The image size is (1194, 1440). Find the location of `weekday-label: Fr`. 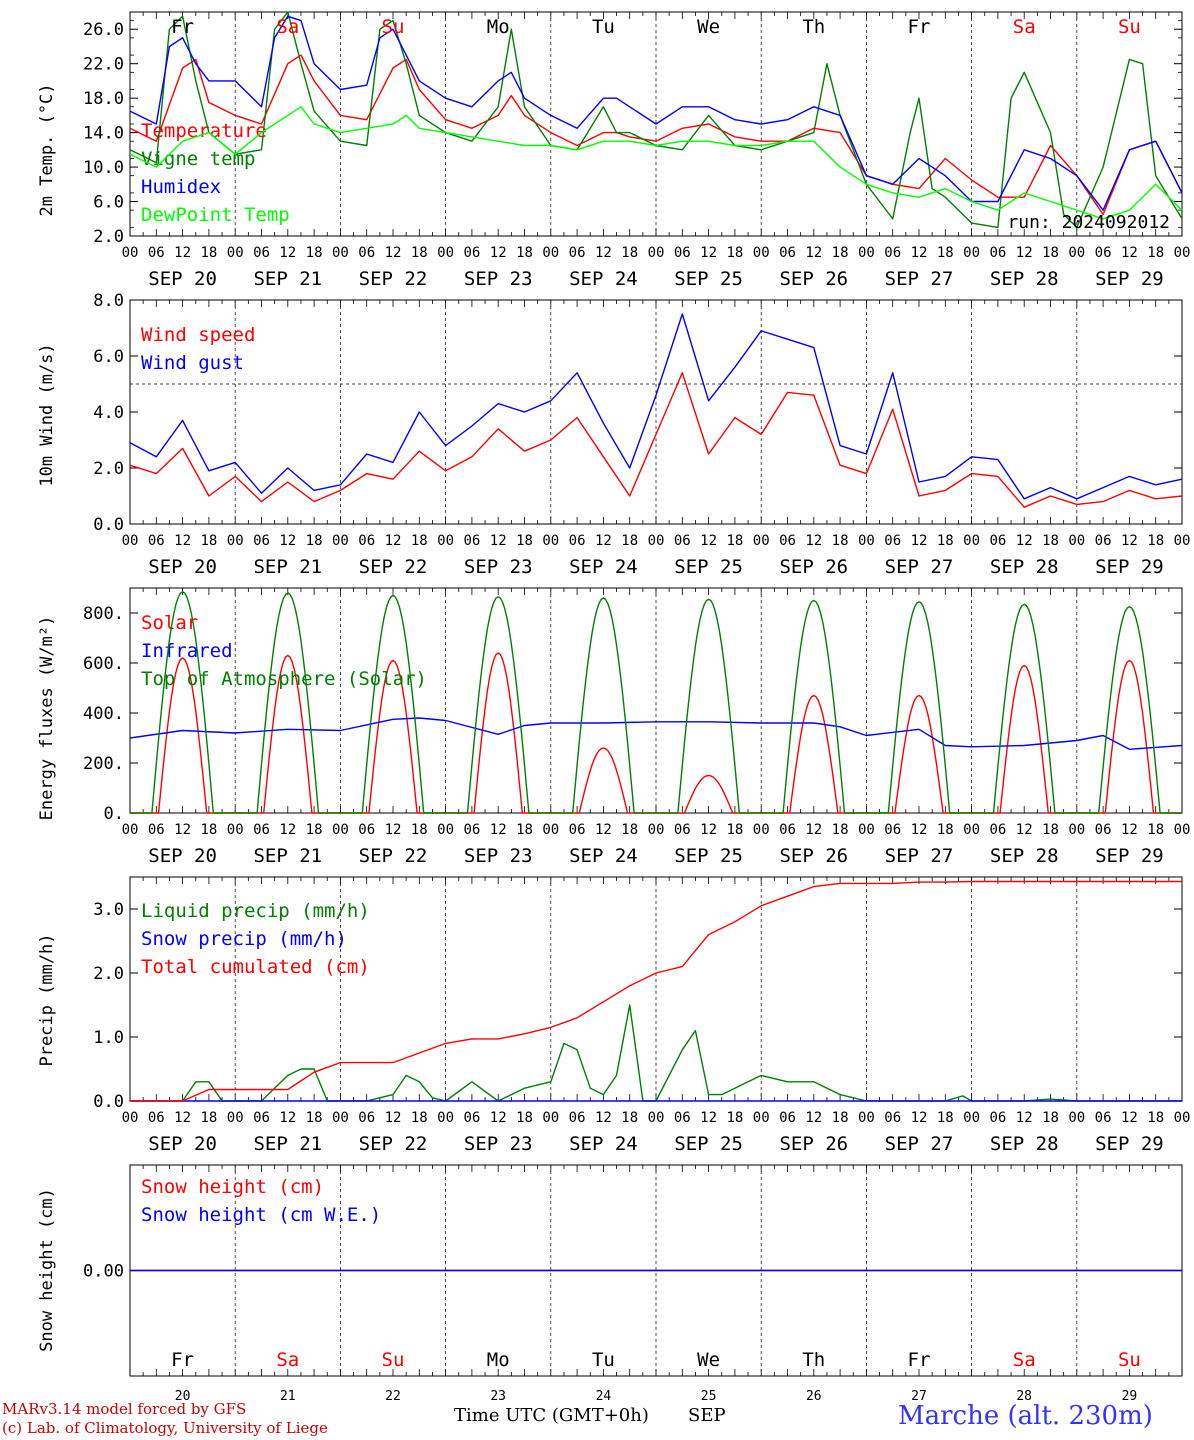

weekday-label: Fr is located at coordinates (182, 27).